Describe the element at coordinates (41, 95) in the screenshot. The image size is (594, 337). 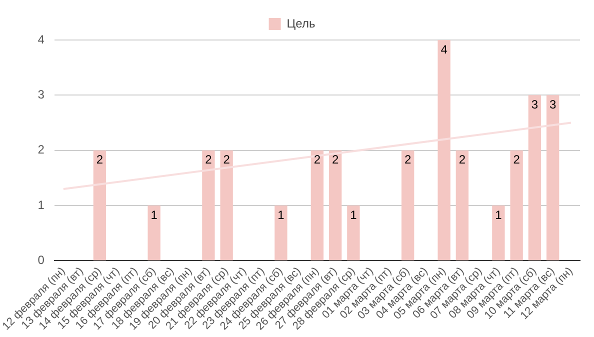
I see `y-tick-label: 3` at that location.